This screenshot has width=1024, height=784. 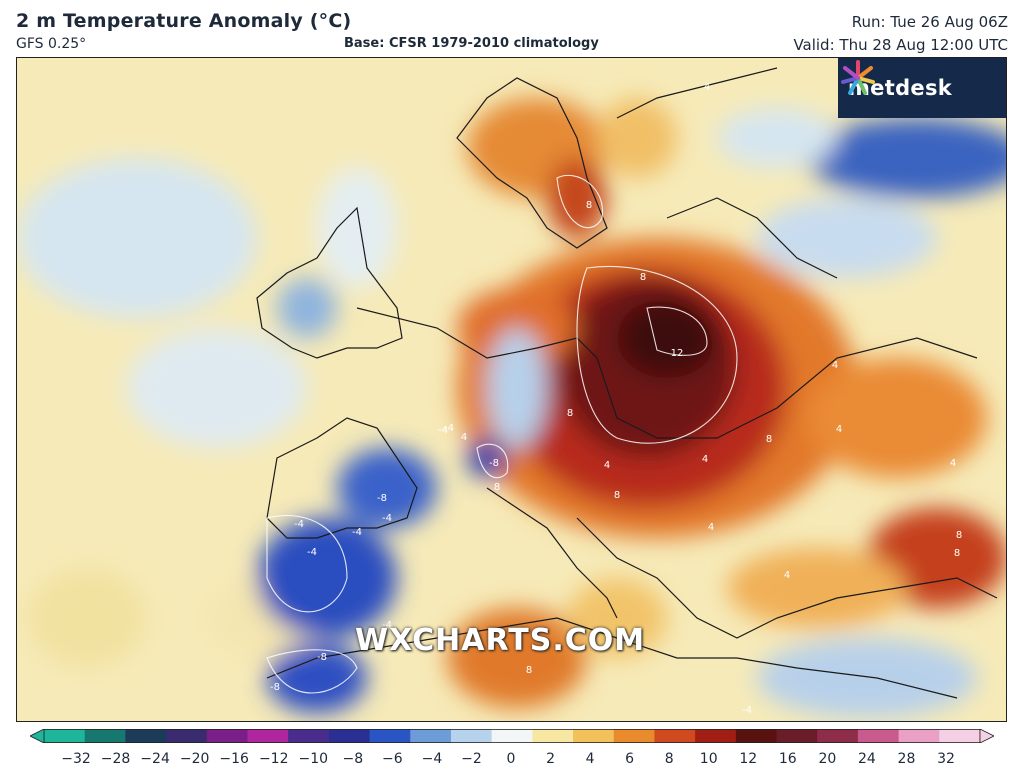 What do you see at coordinates (946, 759) in the screenshot?
I see `legend-tick-label: 32` at bounding box center [946, 759].